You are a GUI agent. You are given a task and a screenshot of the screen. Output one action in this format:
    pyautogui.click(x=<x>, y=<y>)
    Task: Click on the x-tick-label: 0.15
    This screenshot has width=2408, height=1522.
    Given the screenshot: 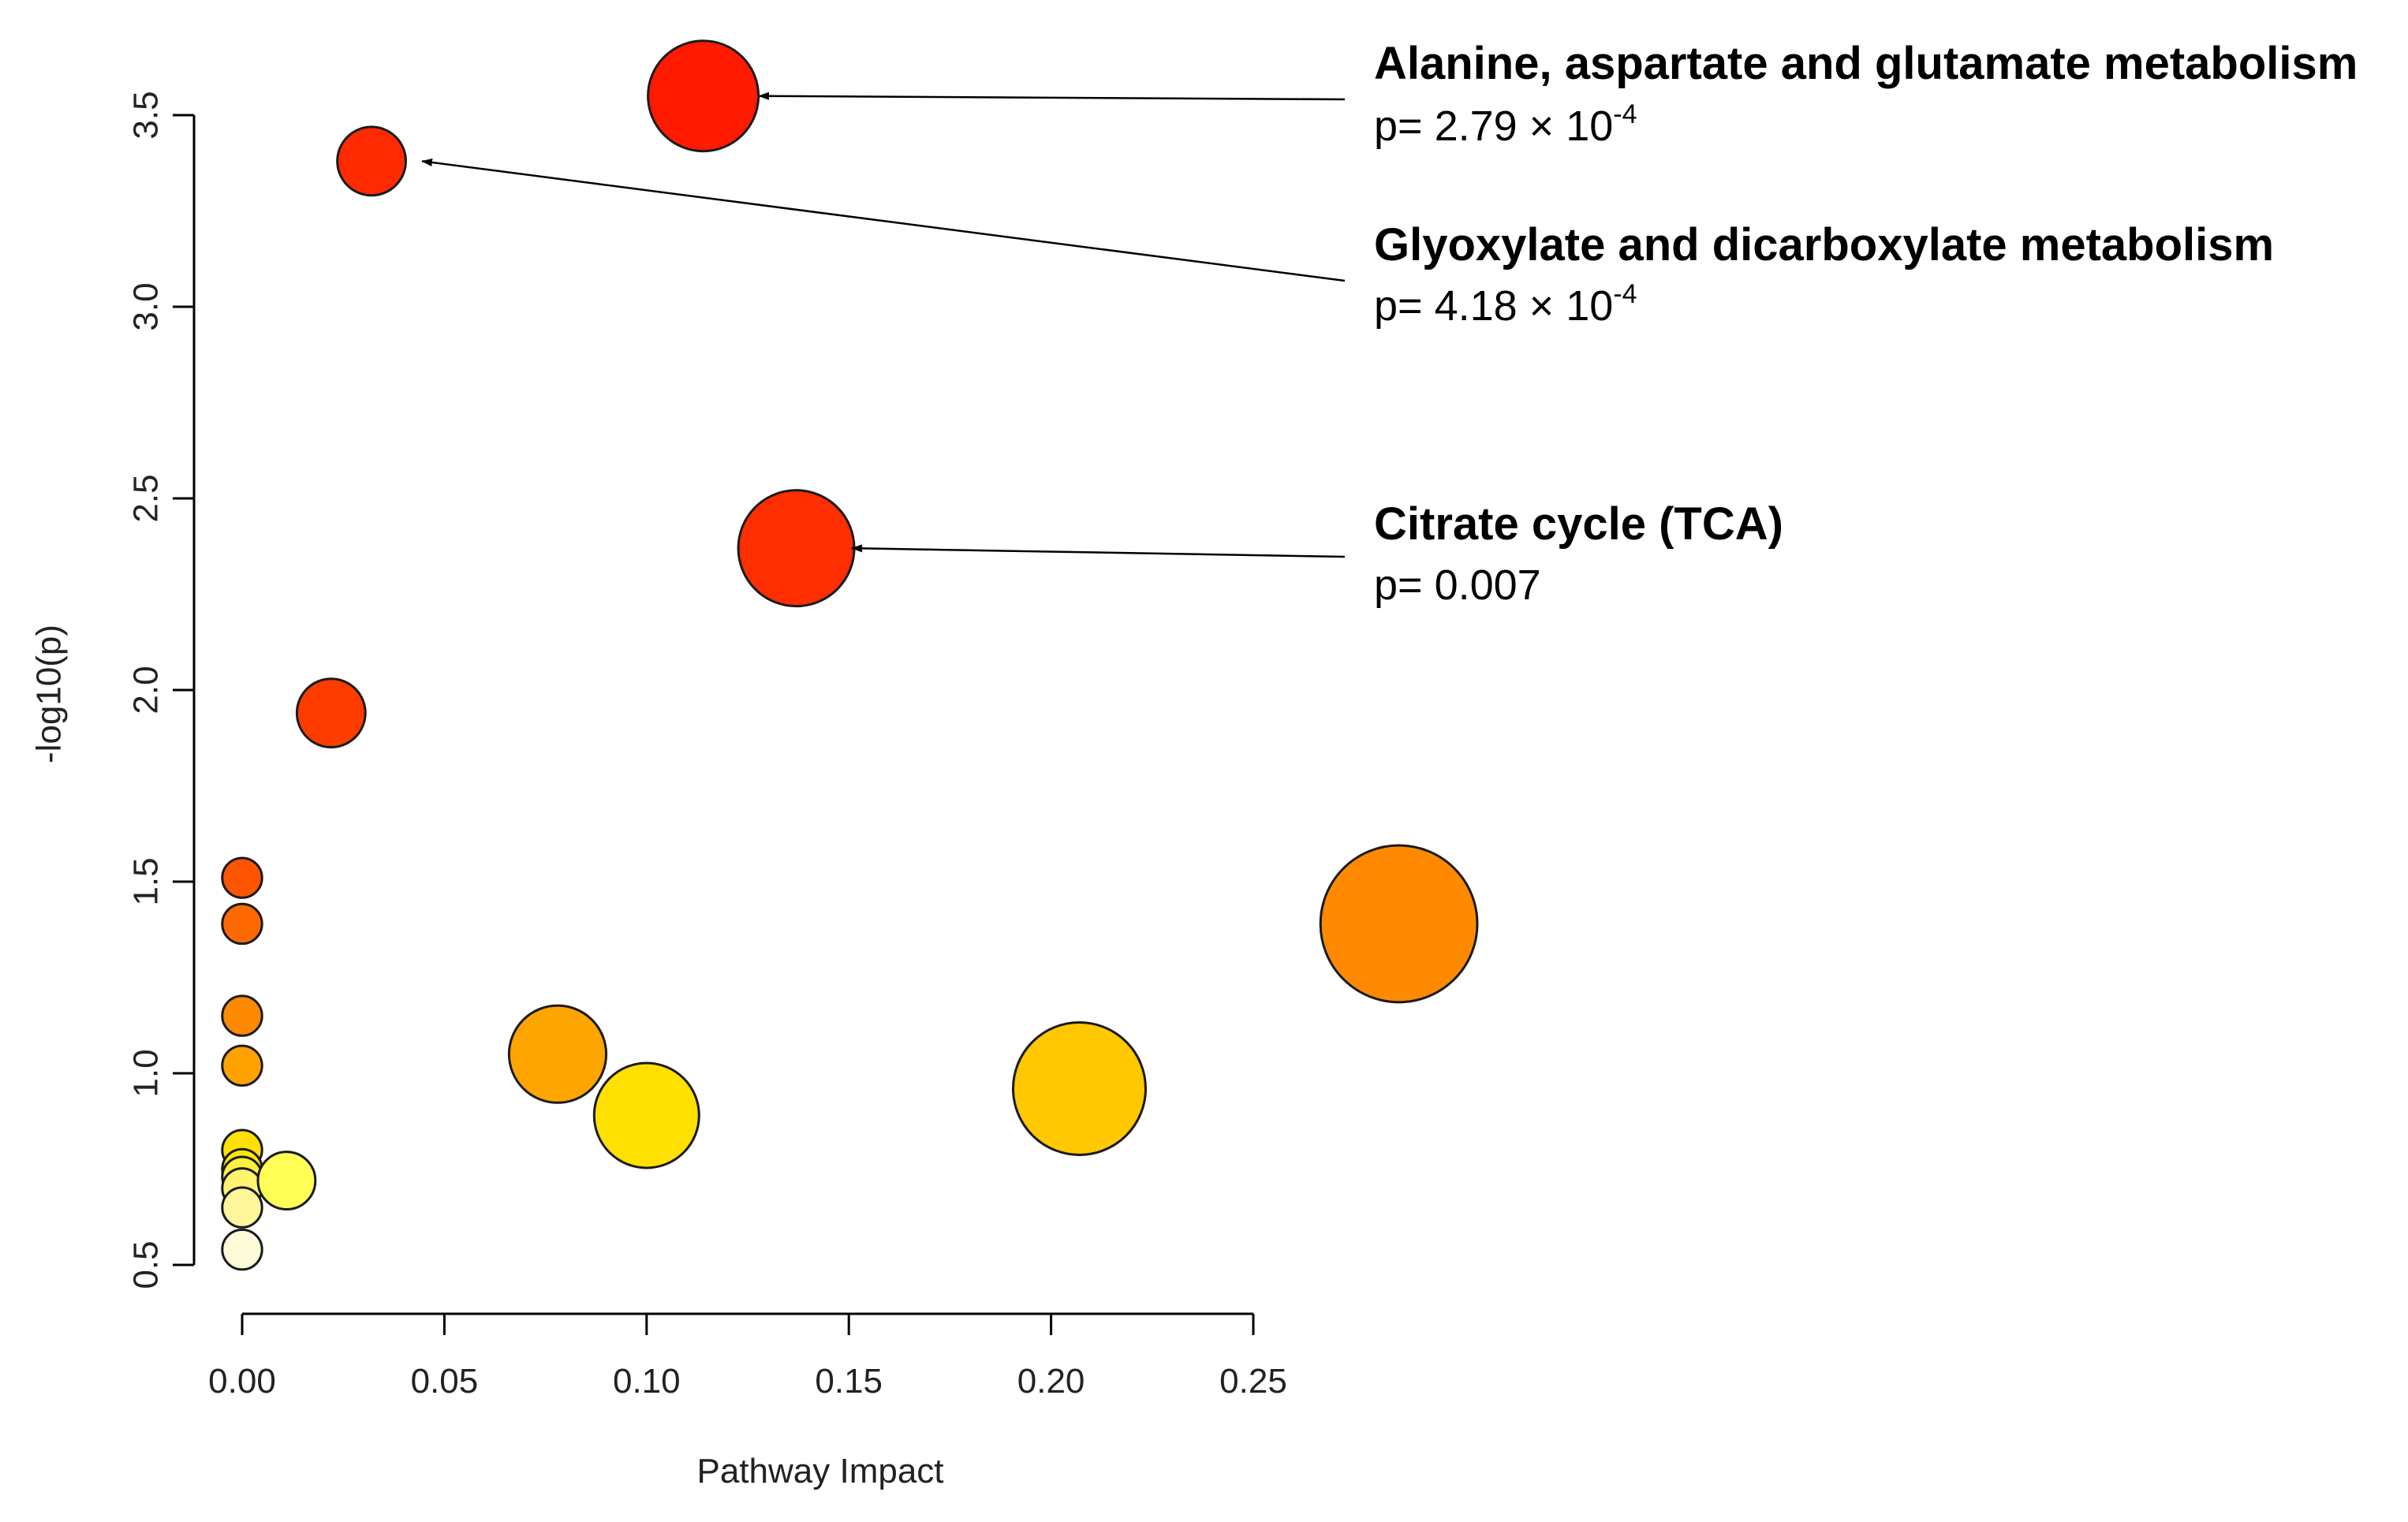 What is the action you would take?
    pyautogui.click(x=849, y=1381)
    